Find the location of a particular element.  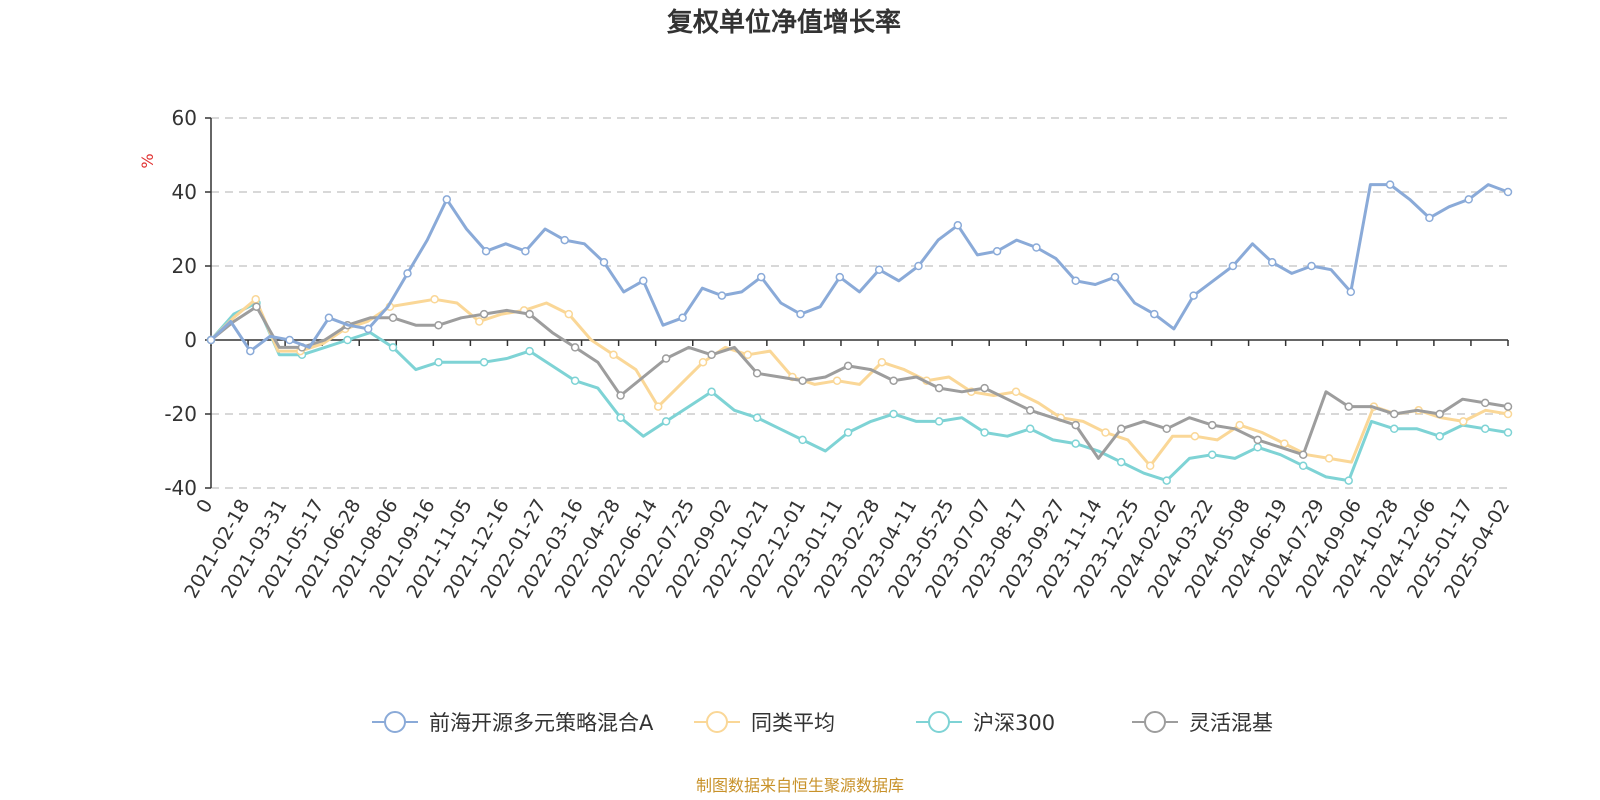

legend: 前海开源多元策略混合A 同类平均 沪深300 灵活混基 is located at coordinates (822, 723).